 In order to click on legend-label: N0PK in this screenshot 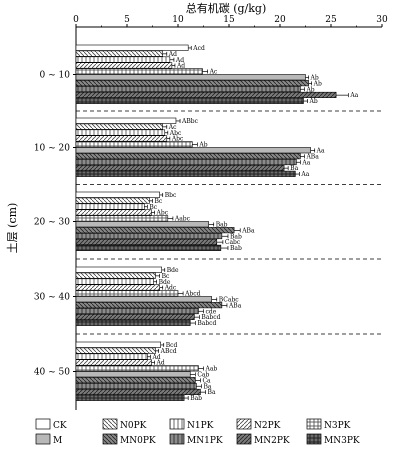, I will do `click(133, 426)`.